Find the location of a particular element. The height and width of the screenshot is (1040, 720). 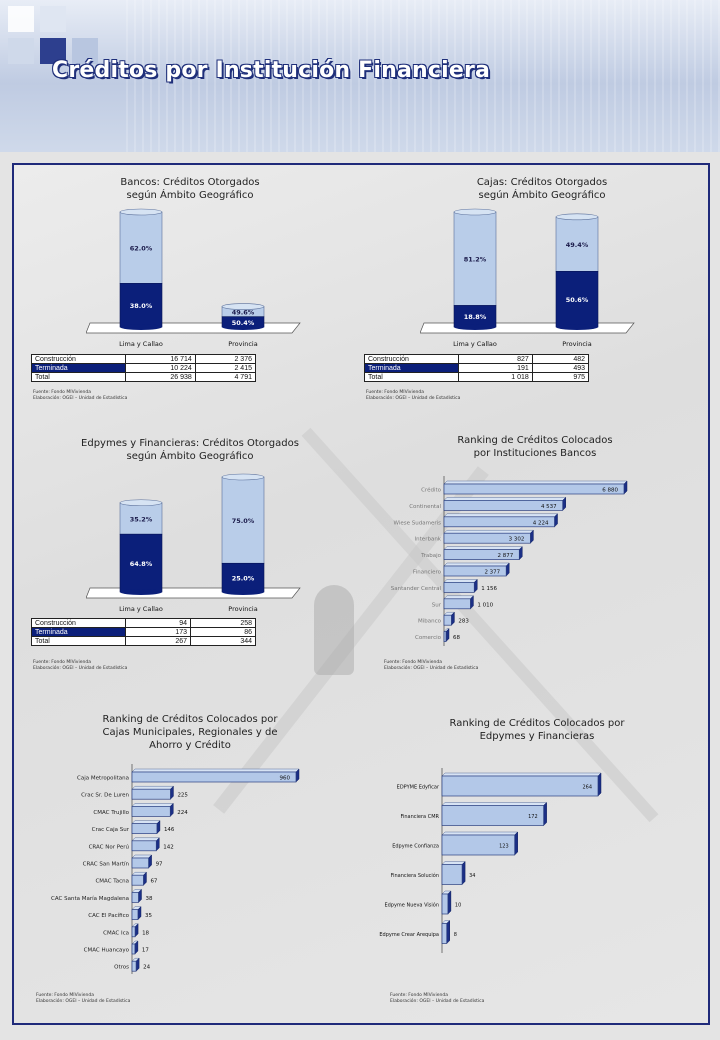

table-row: Construcción 827 482 is located at coordinates (476, 359).